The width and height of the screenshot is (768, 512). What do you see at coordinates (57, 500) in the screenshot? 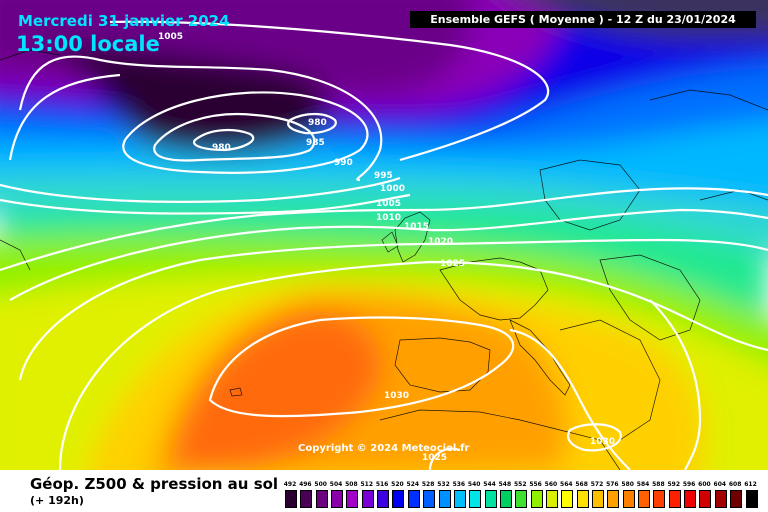
I see `legend-subtitle: (+ 192h)` at bounding box center [57, 500].